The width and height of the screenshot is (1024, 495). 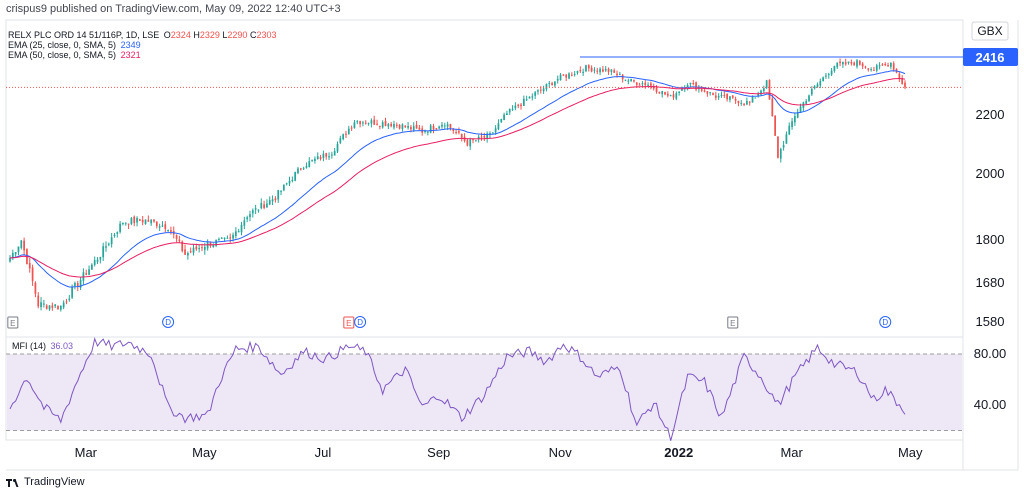 What do you see at coordinates (54, 482) in the screenshot?
I see `footer-brand: TradingView` at bounding box center [54, 482].